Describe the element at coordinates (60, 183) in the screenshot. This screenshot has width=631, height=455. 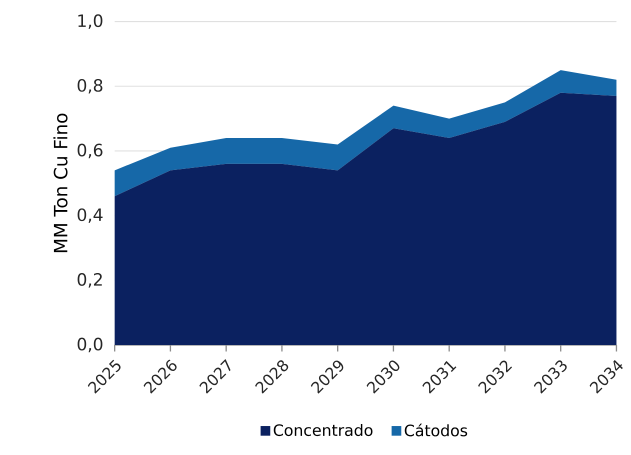
I see `y-axis-title: MM Ton Cu Fino` at that location.